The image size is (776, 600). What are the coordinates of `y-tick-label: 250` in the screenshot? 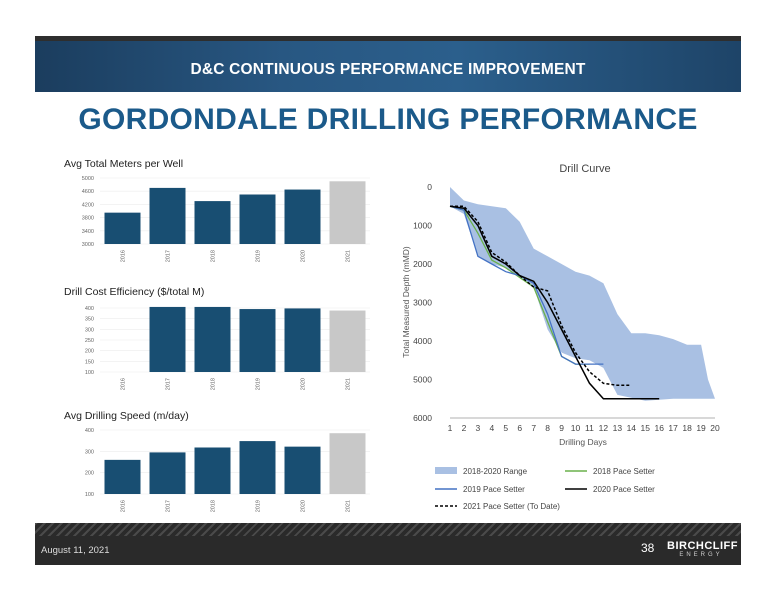 It's located at (89, 341).